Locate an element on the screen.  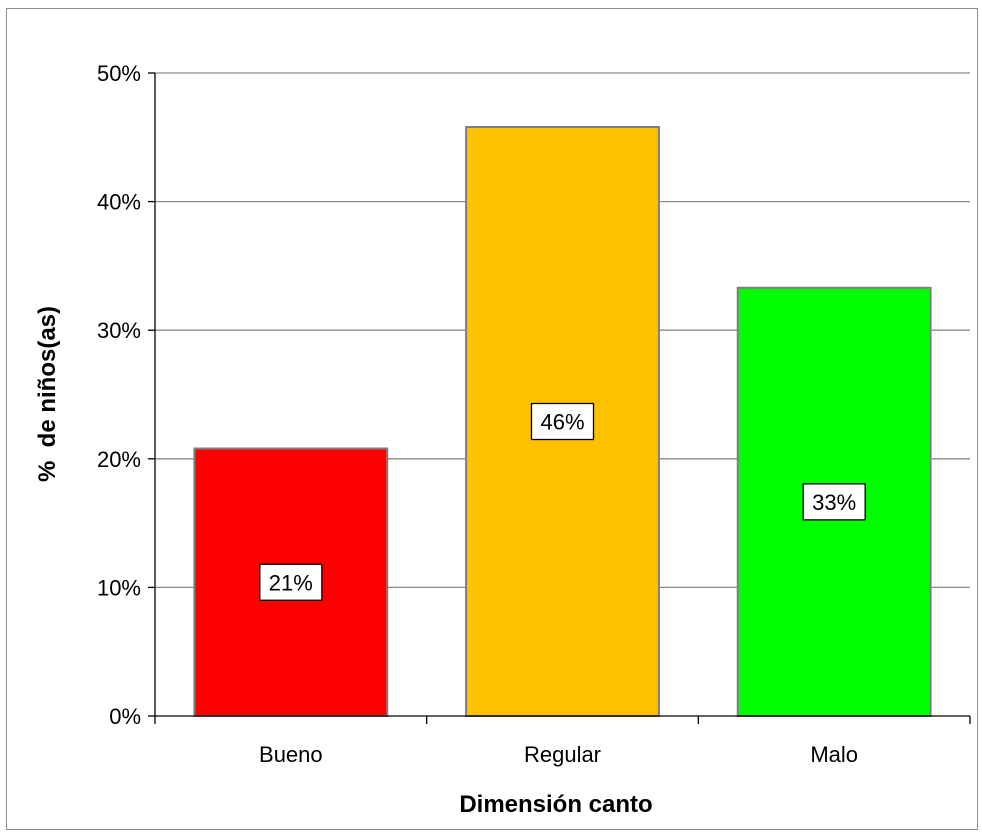
x-tick-label: Bueno is located at coordinates (291, 754).